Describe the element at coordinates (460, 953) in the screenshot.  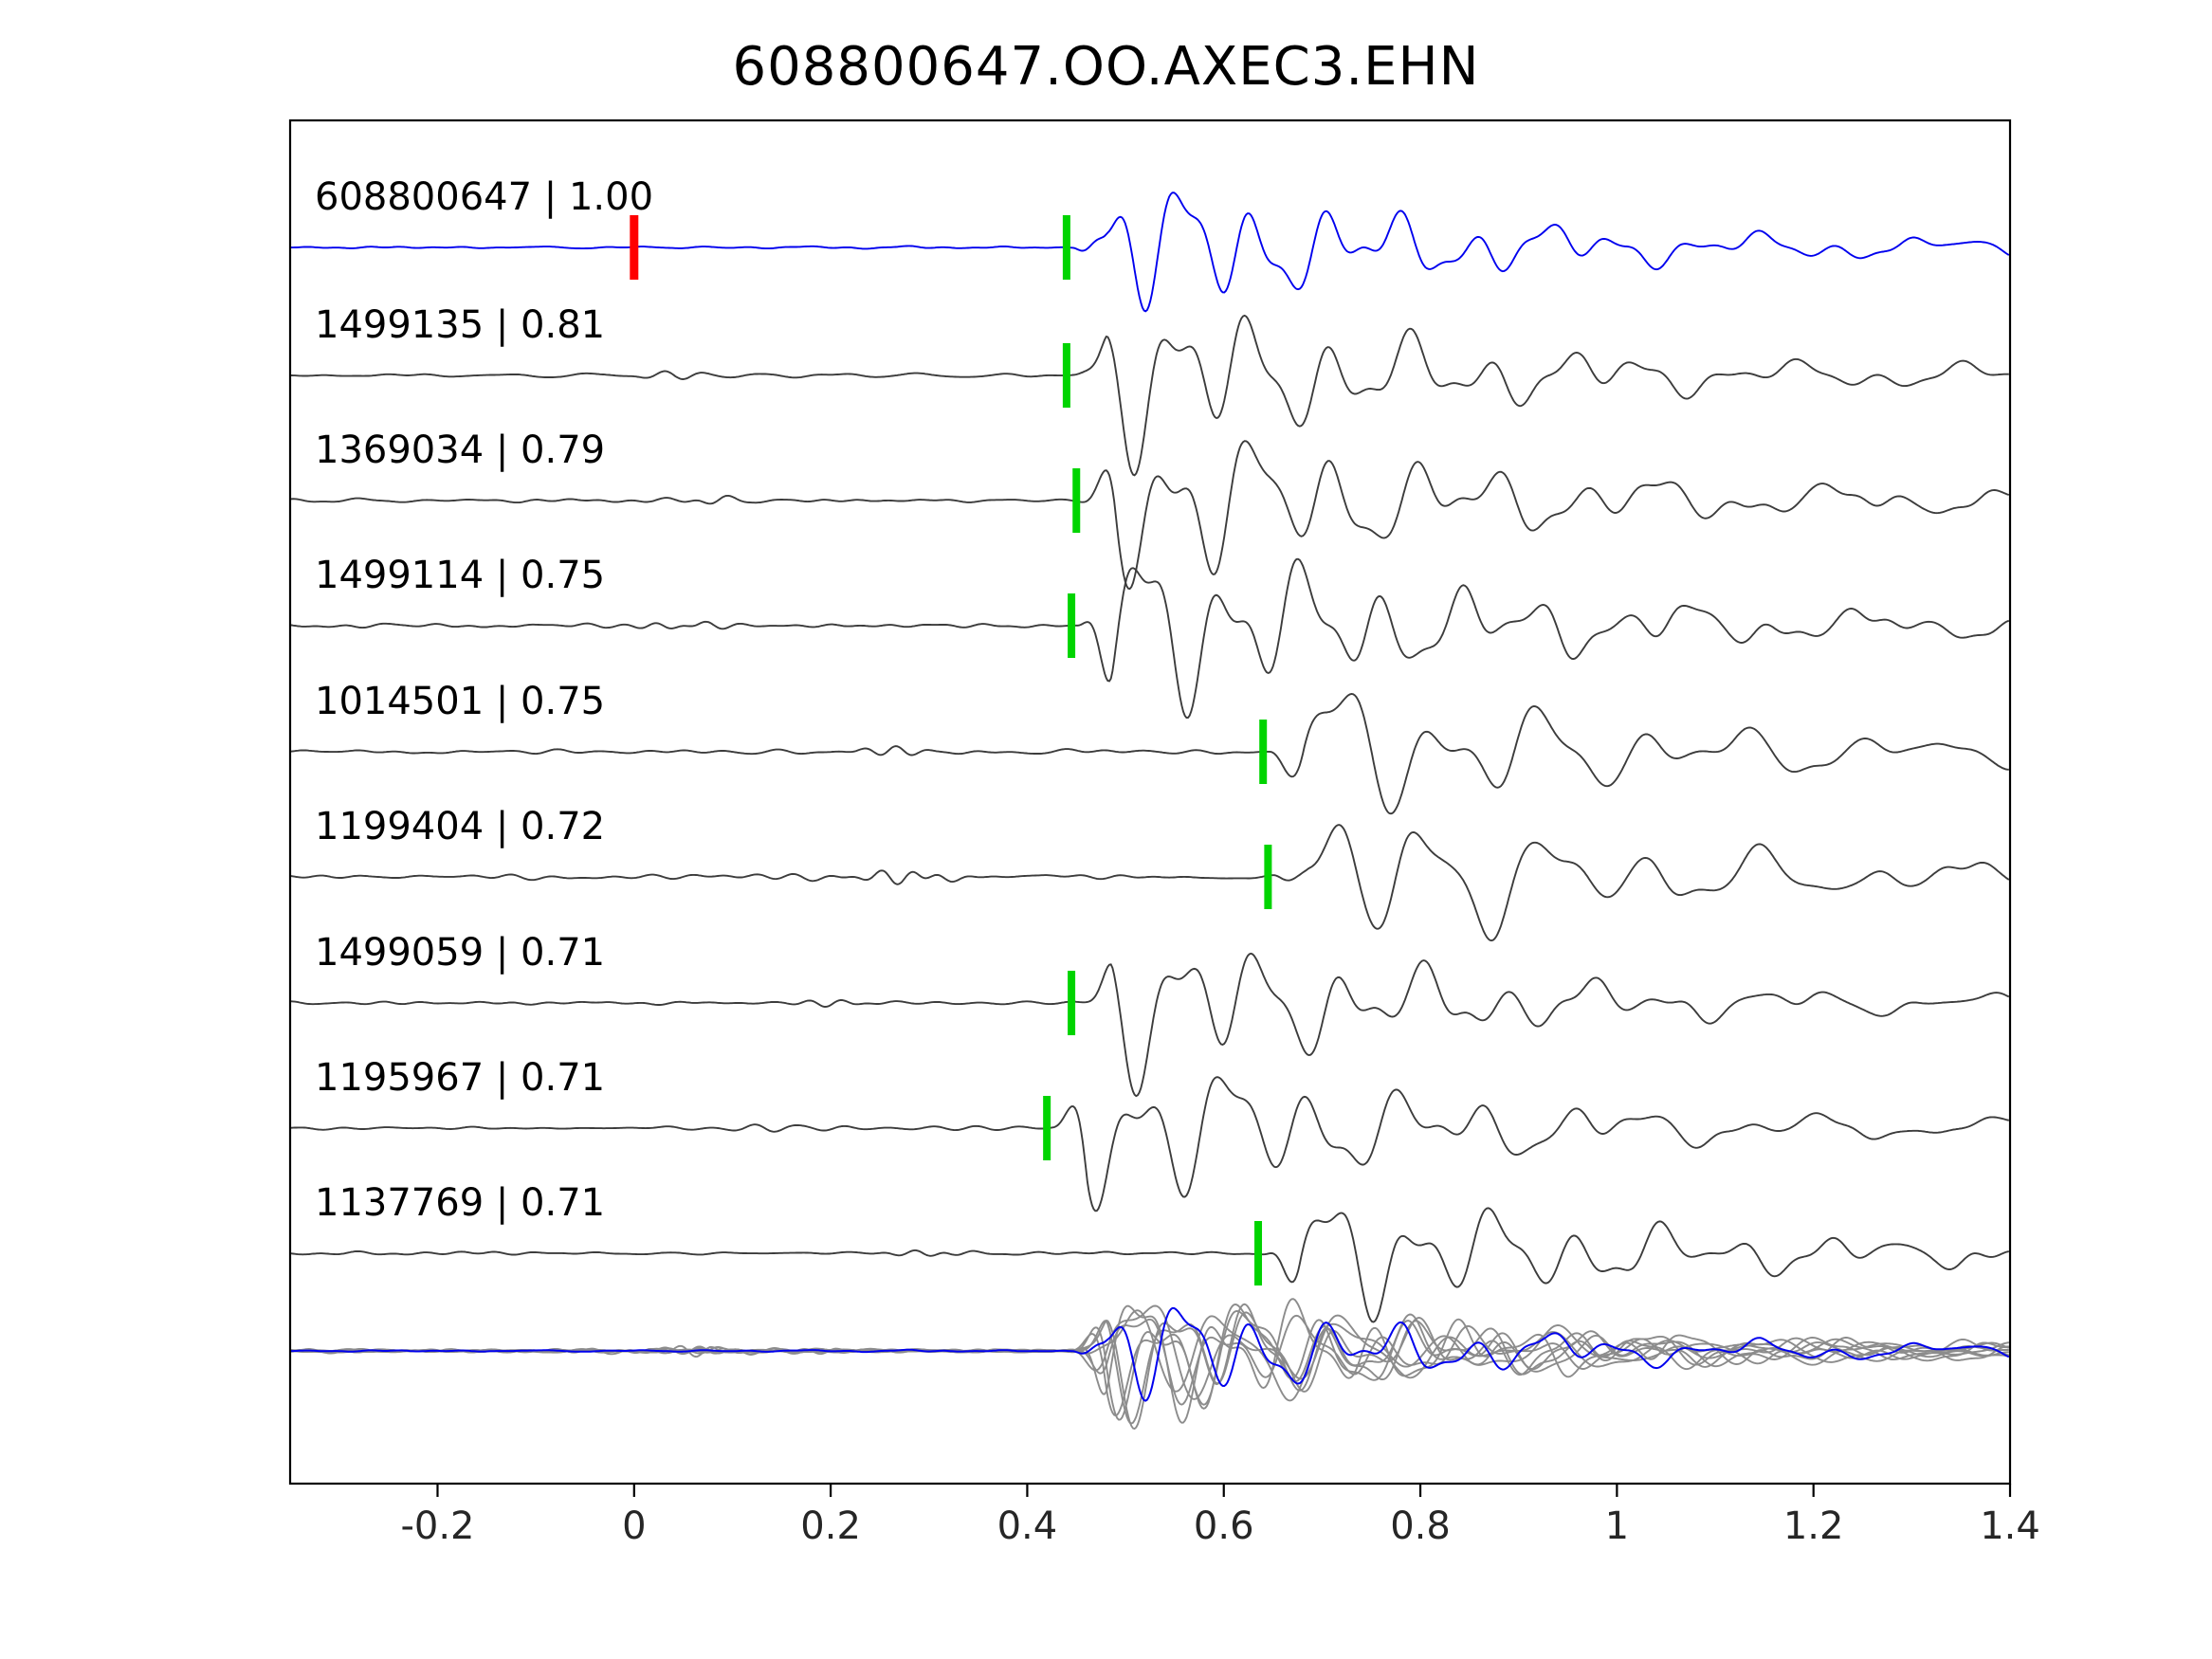
I see `trace-label: 1499059 | 0.71` at that location.